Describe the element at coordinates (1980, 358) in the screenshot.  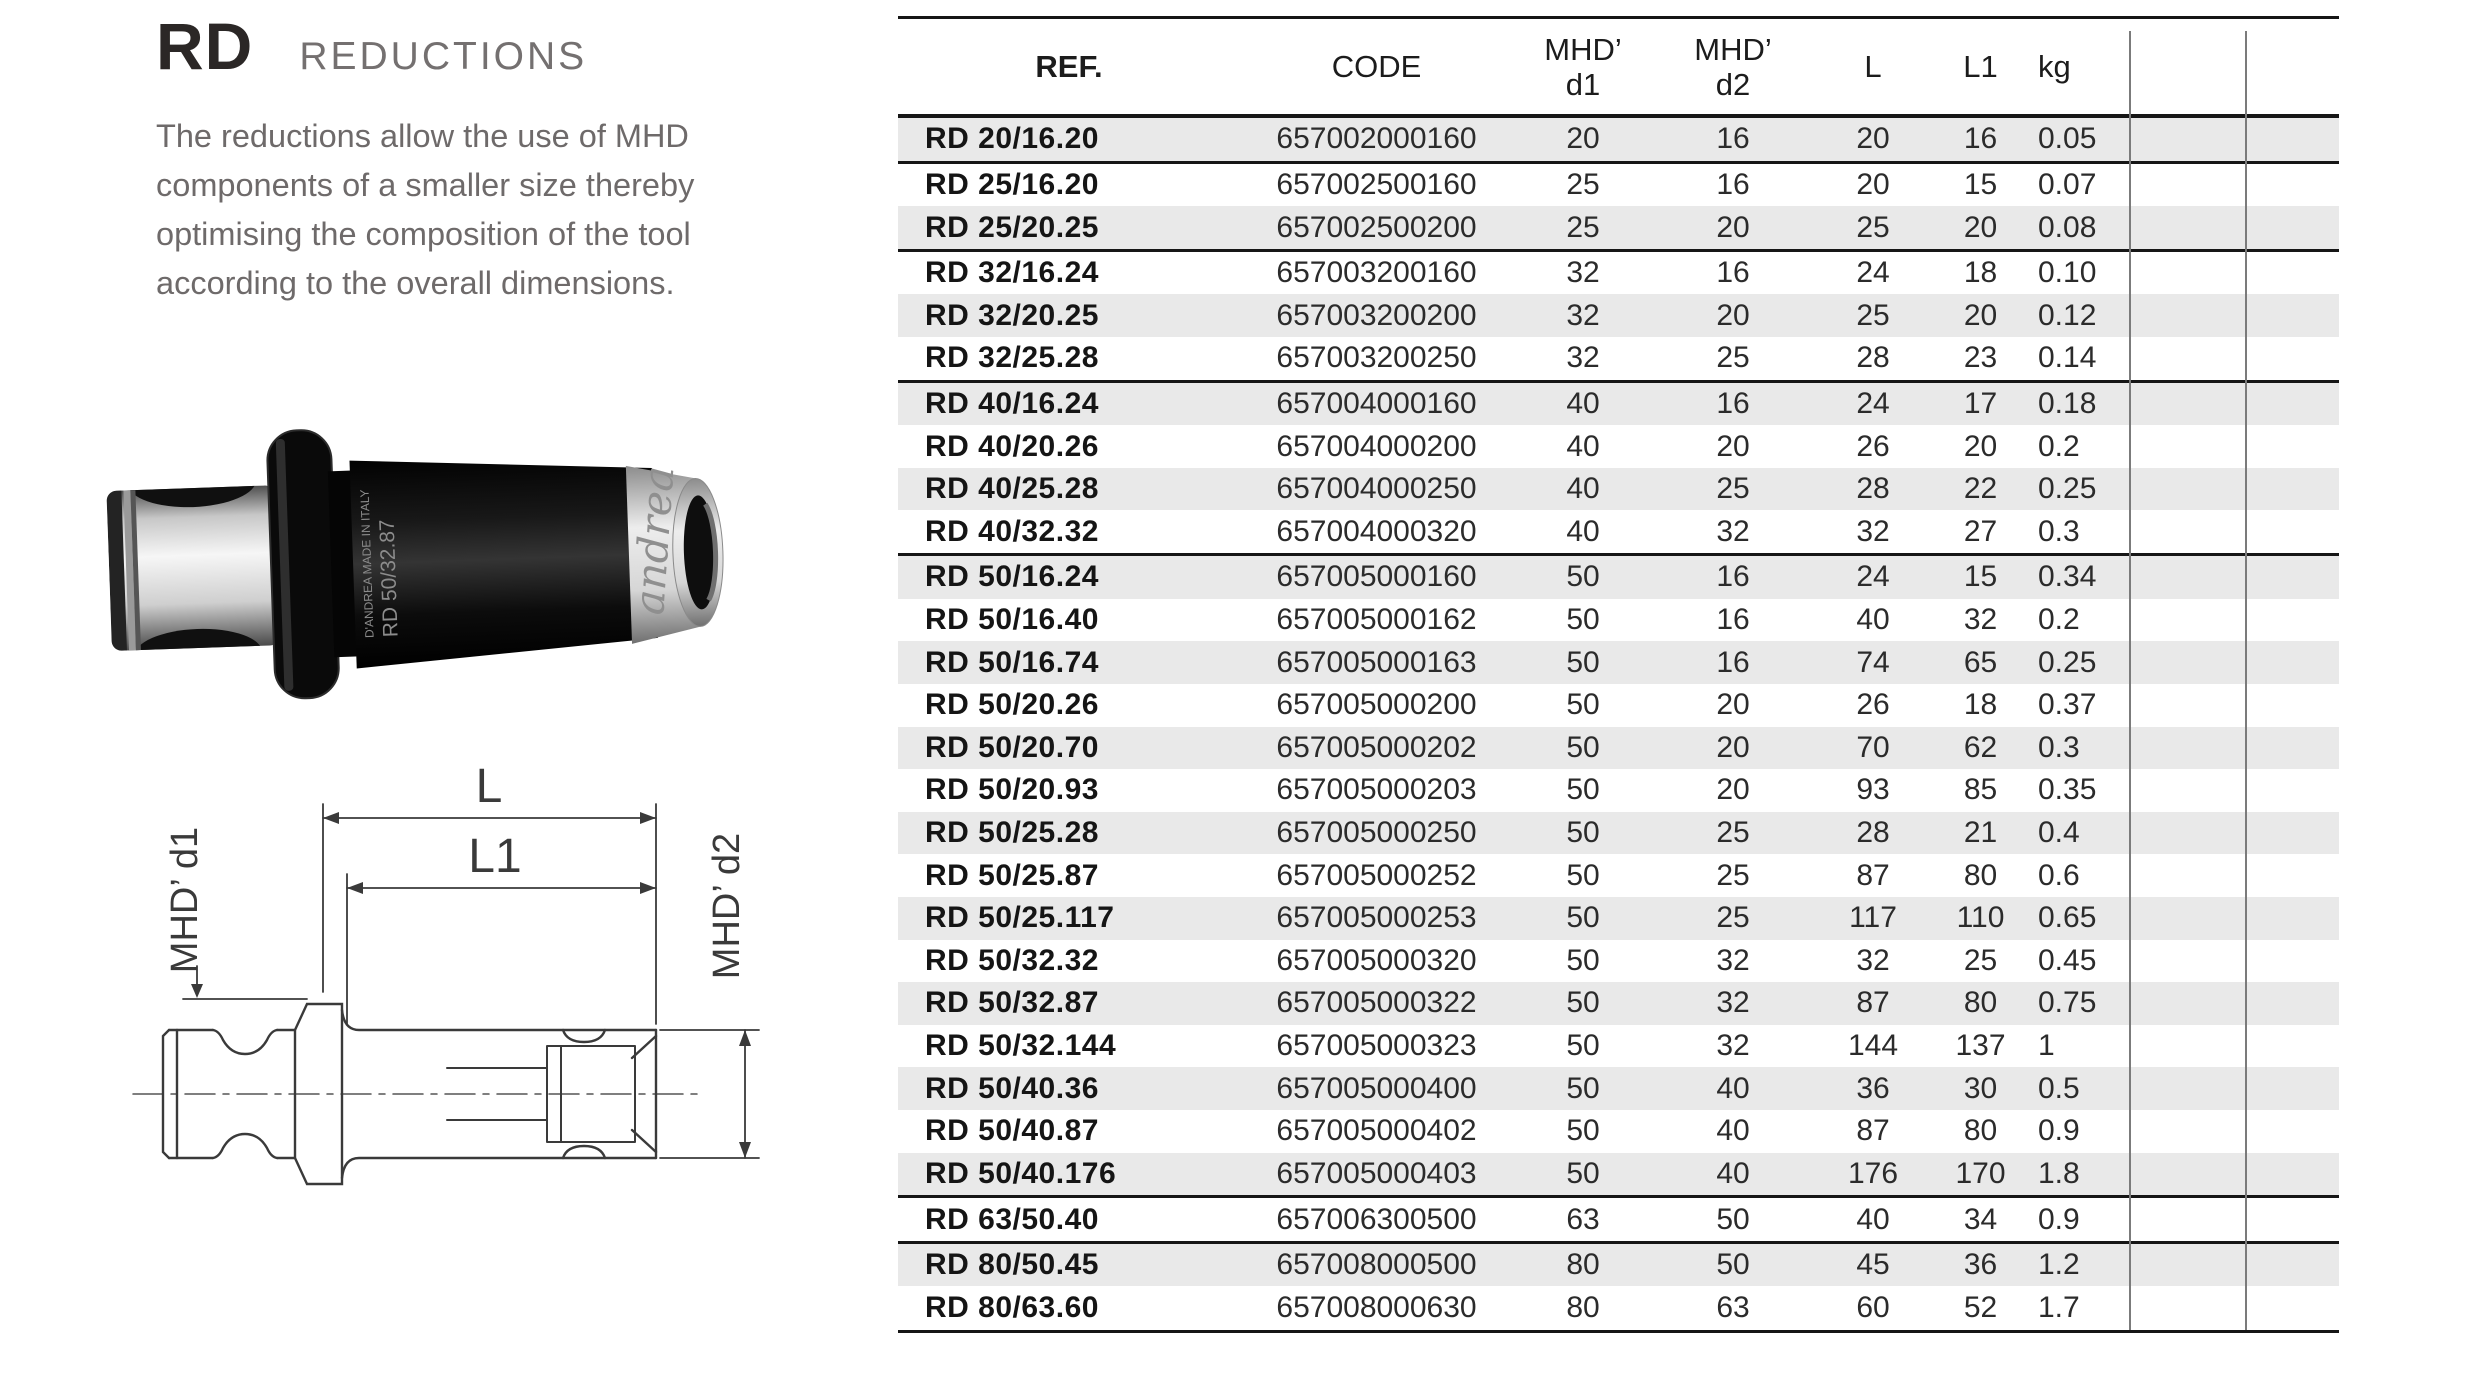
I see `l1-cell: 23` at that location.